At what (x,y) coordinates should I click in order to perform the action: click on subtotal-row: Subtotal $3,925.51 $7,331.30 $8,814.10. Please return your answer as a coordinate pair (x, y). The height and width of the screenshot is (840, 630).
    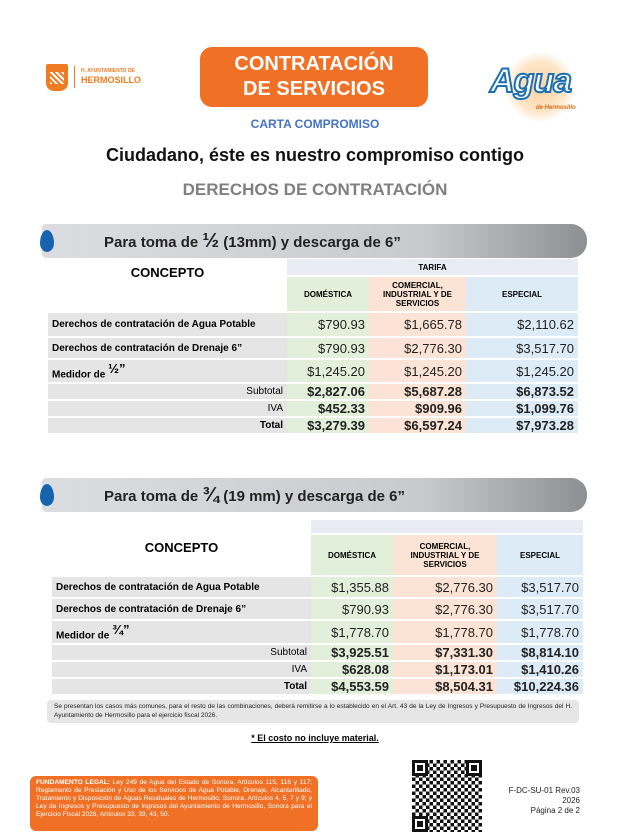
    Looking at the image, I should click on (317, 652).